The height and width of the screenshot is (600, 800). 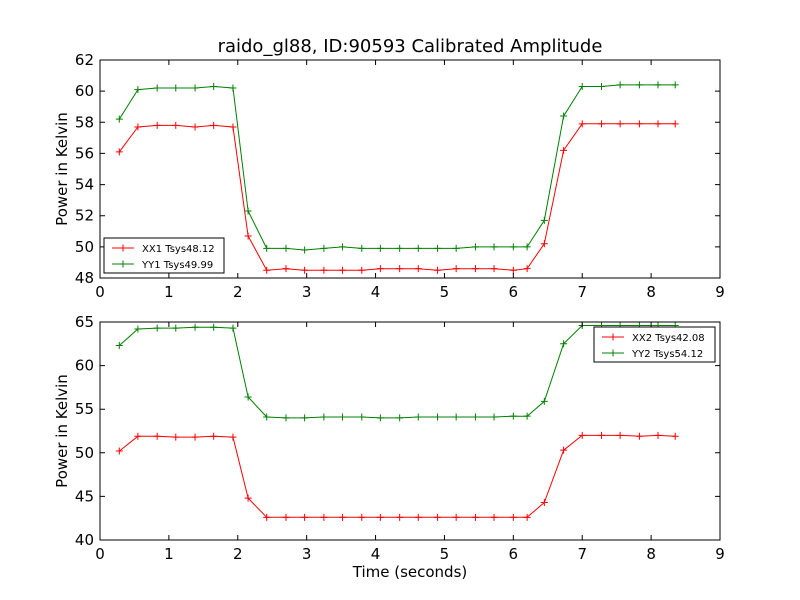 I want to click on top-y-tick-label: 60, so click(x=84, y=91).